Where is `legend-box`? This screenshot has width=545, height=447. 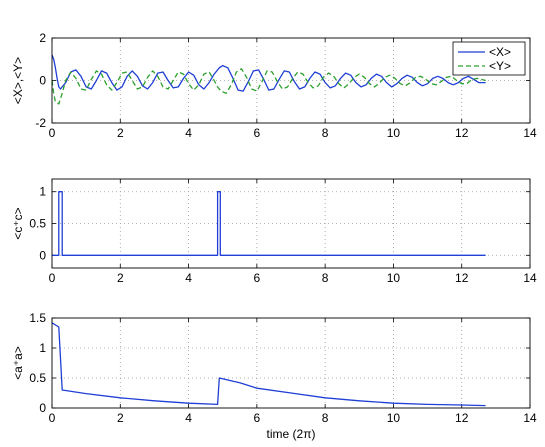 legend-box is located at coordinates (489, 58).